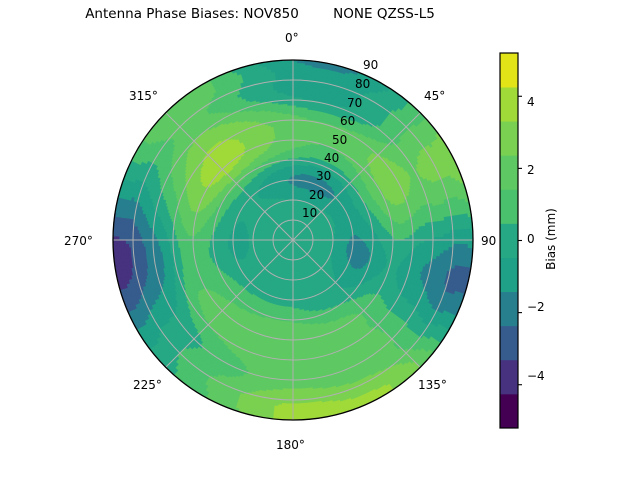 This screenshot has width=640, height=480. What do you see at coordinates (362, 84) in the screenshot?
I see `radial-tick-label-7: 80` at bounding box center [362, 84].